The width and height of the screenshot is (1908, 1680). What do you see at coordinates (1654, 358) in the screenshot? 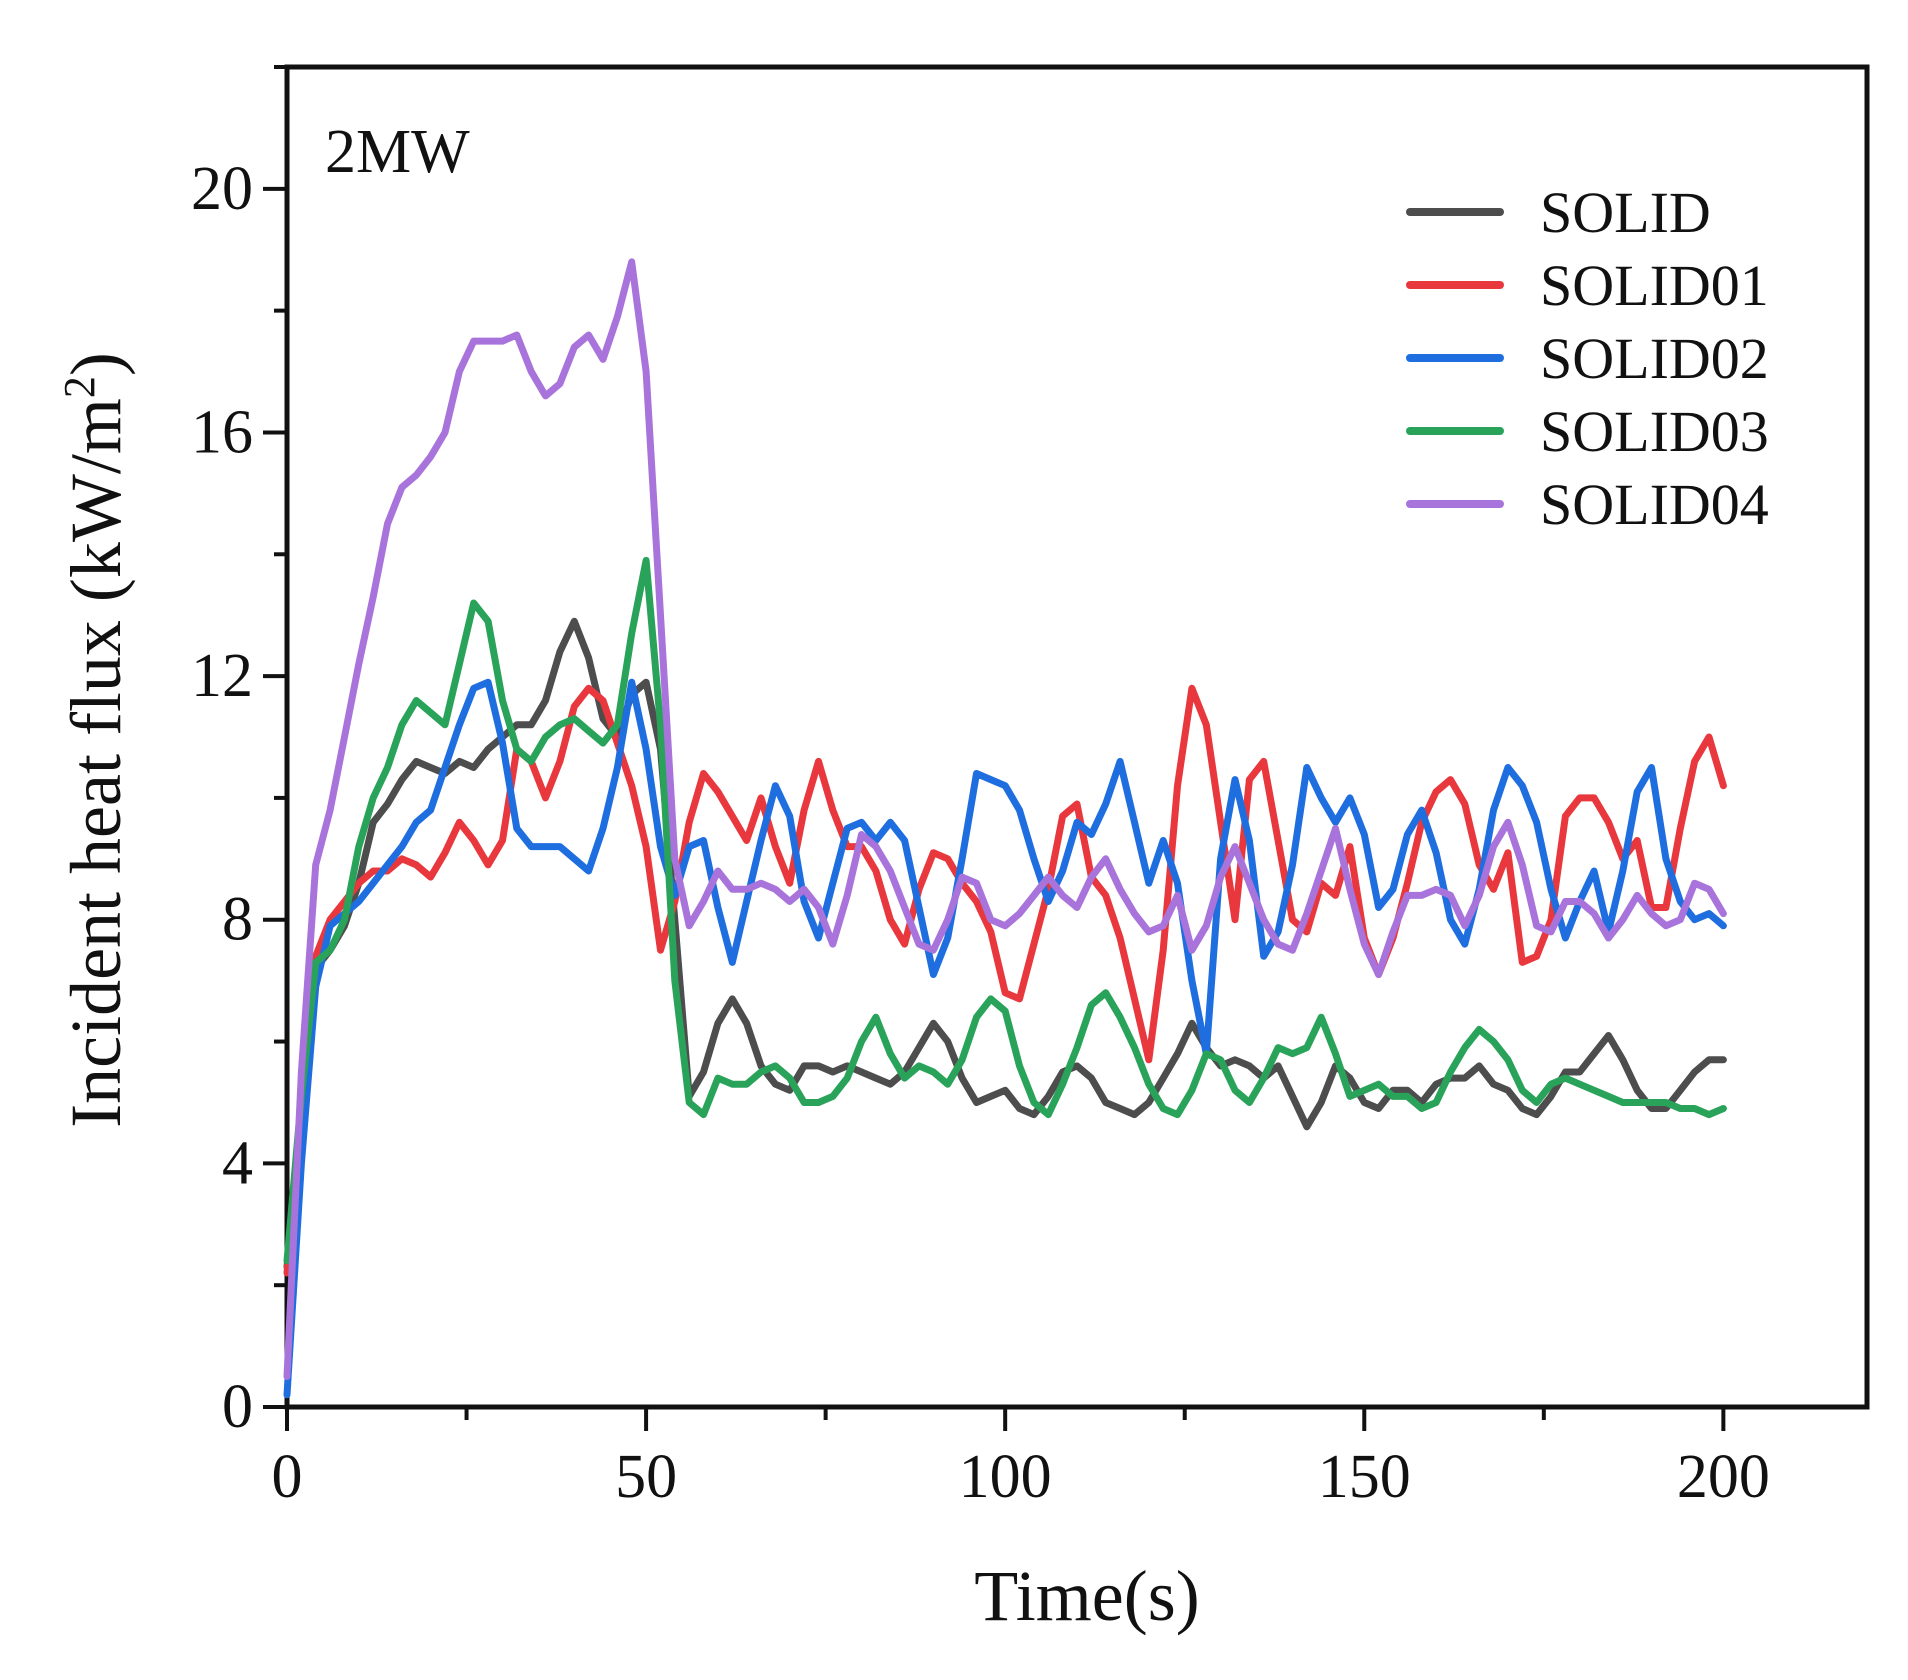
I see `legend-label-solid02: SOLID02` at bounding box center [1654, 358].